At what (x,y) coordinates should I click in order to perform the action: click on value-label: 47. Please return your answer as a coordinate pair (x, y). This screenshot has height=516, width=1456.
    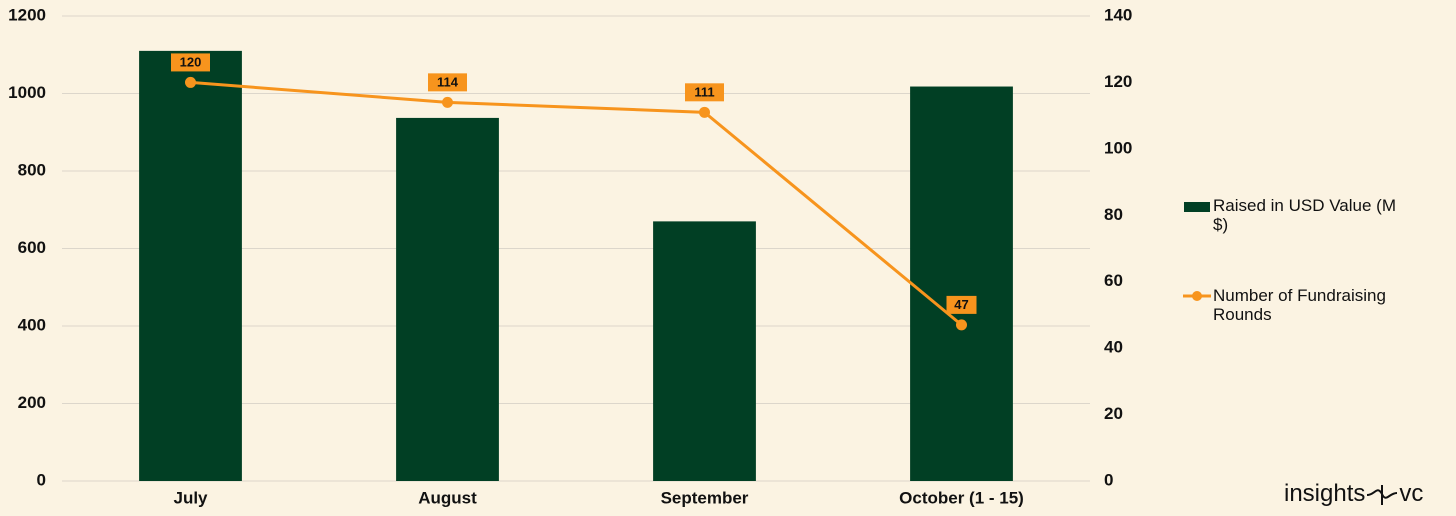
    Looking at the image, I should click on (961, 304).